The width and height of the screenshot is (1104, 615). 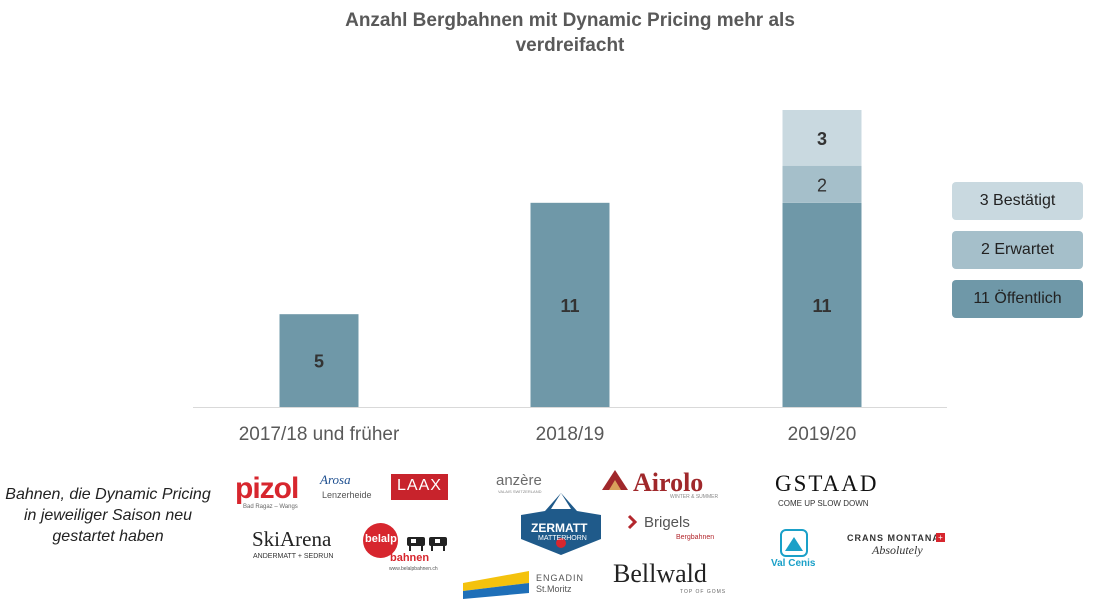 What do you see at coordinates (554, 589) in the screenshot?
I see `engadin-logo-sub: St.Moritz` at bounding box center [554, 589].